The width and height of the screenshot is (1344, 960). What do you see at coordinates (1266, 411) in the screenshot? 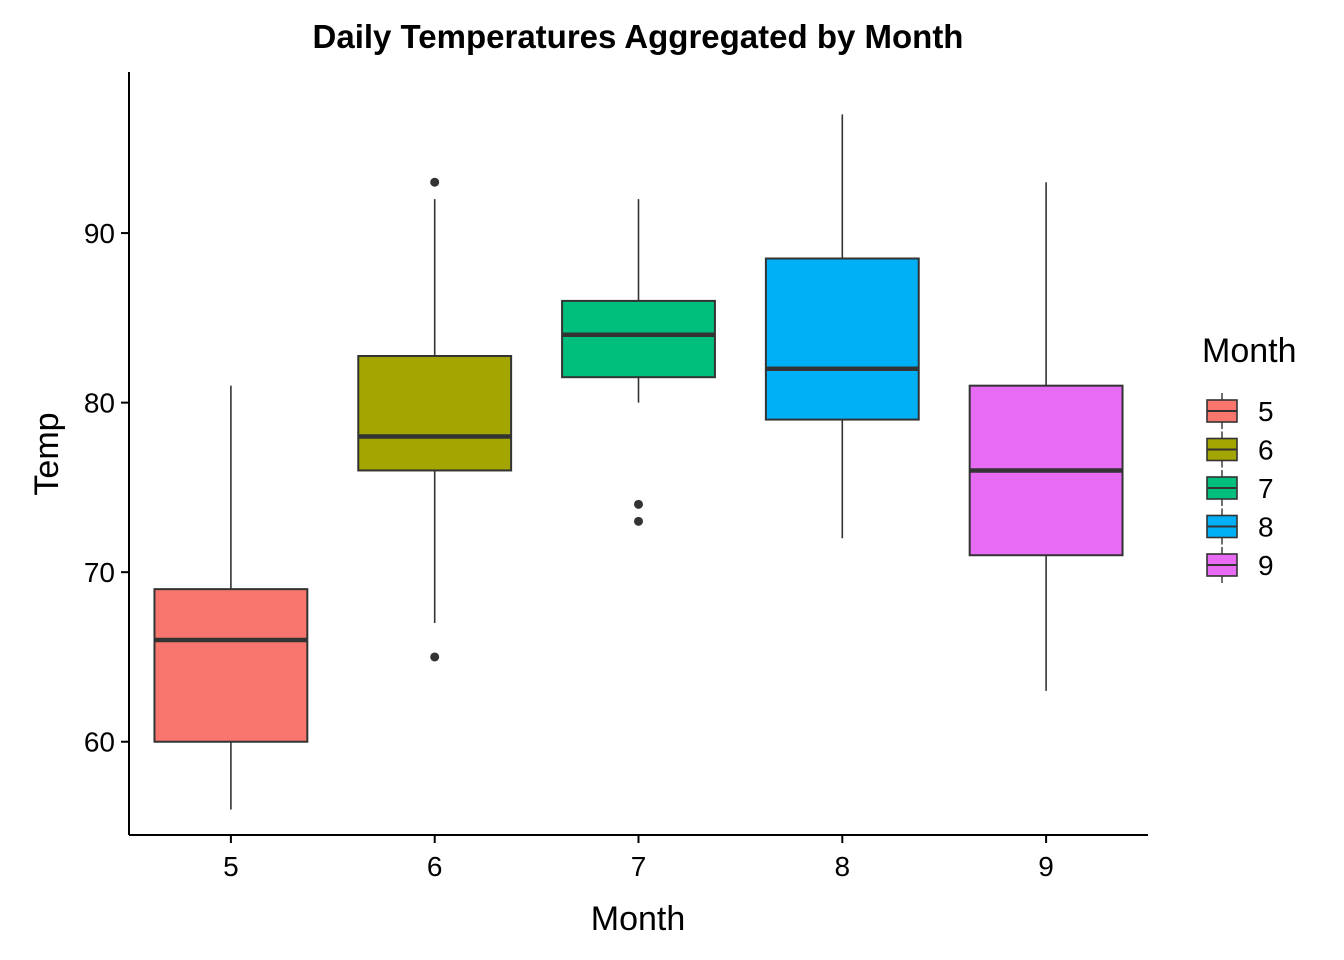
I see `legend-label: 5` at bounding box center [1266, 411].